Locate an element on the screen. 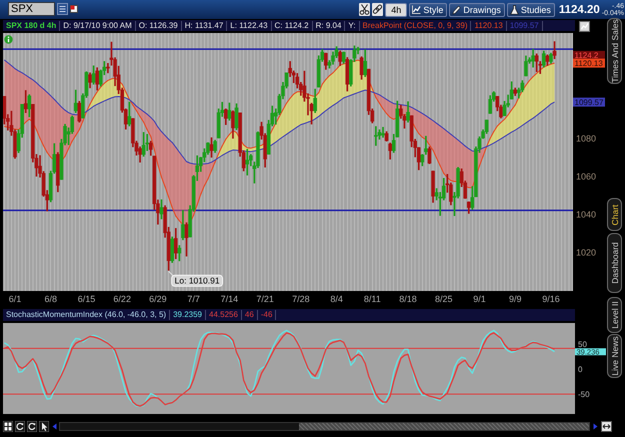 Image resolution: width=625 pixels, height=437 pixels. toolbar-button: Studies is located at coordinates (530, 9).